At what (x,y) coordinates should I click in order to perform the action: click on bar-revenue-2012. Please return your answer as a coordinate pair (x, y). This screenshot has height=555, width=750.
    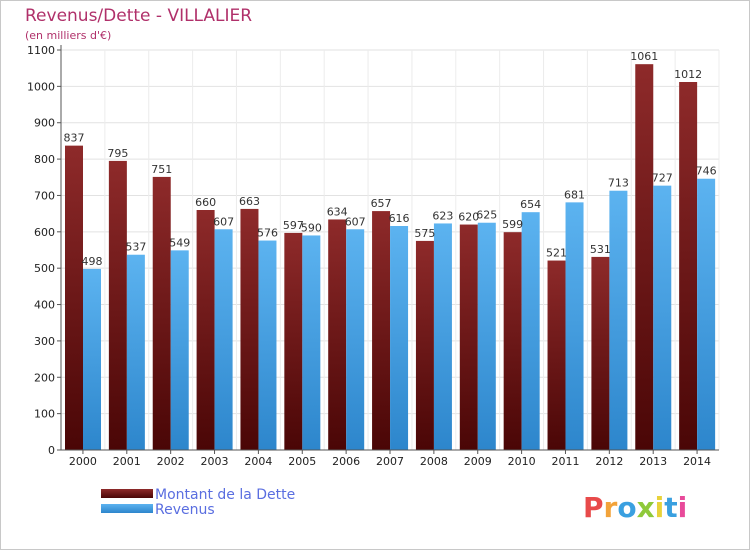
    Looking at the image, I should click on (618, 320).